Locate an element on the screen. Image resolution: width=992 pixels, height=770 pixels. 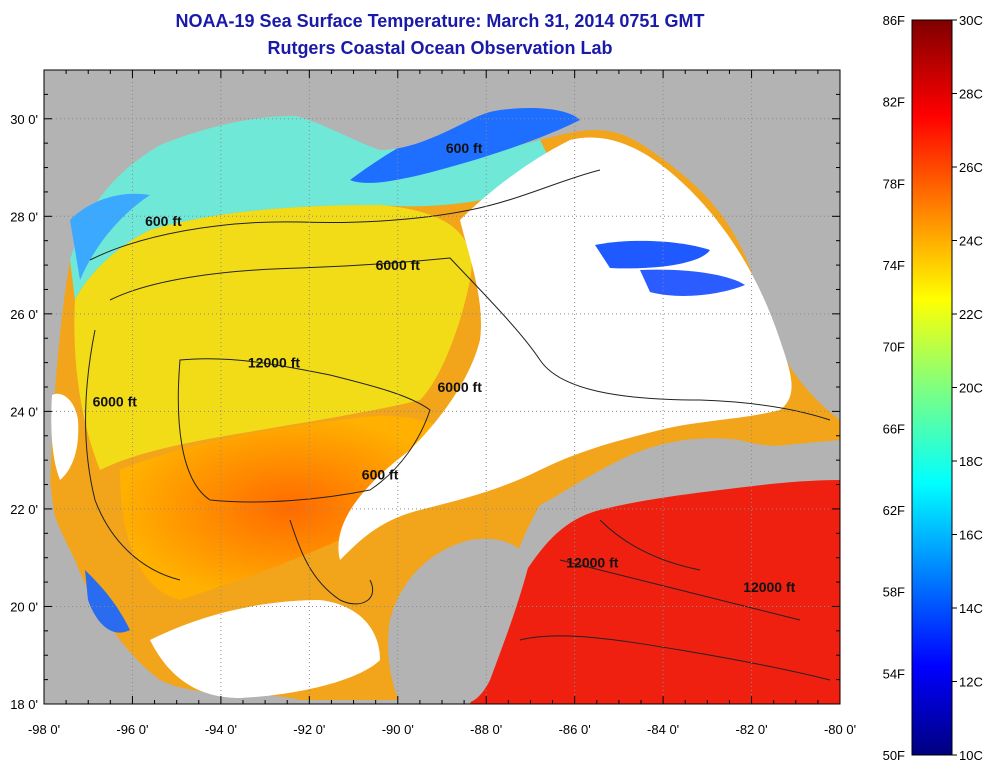
colorbar-f-label: 66F is located at coordinates (894, 428).